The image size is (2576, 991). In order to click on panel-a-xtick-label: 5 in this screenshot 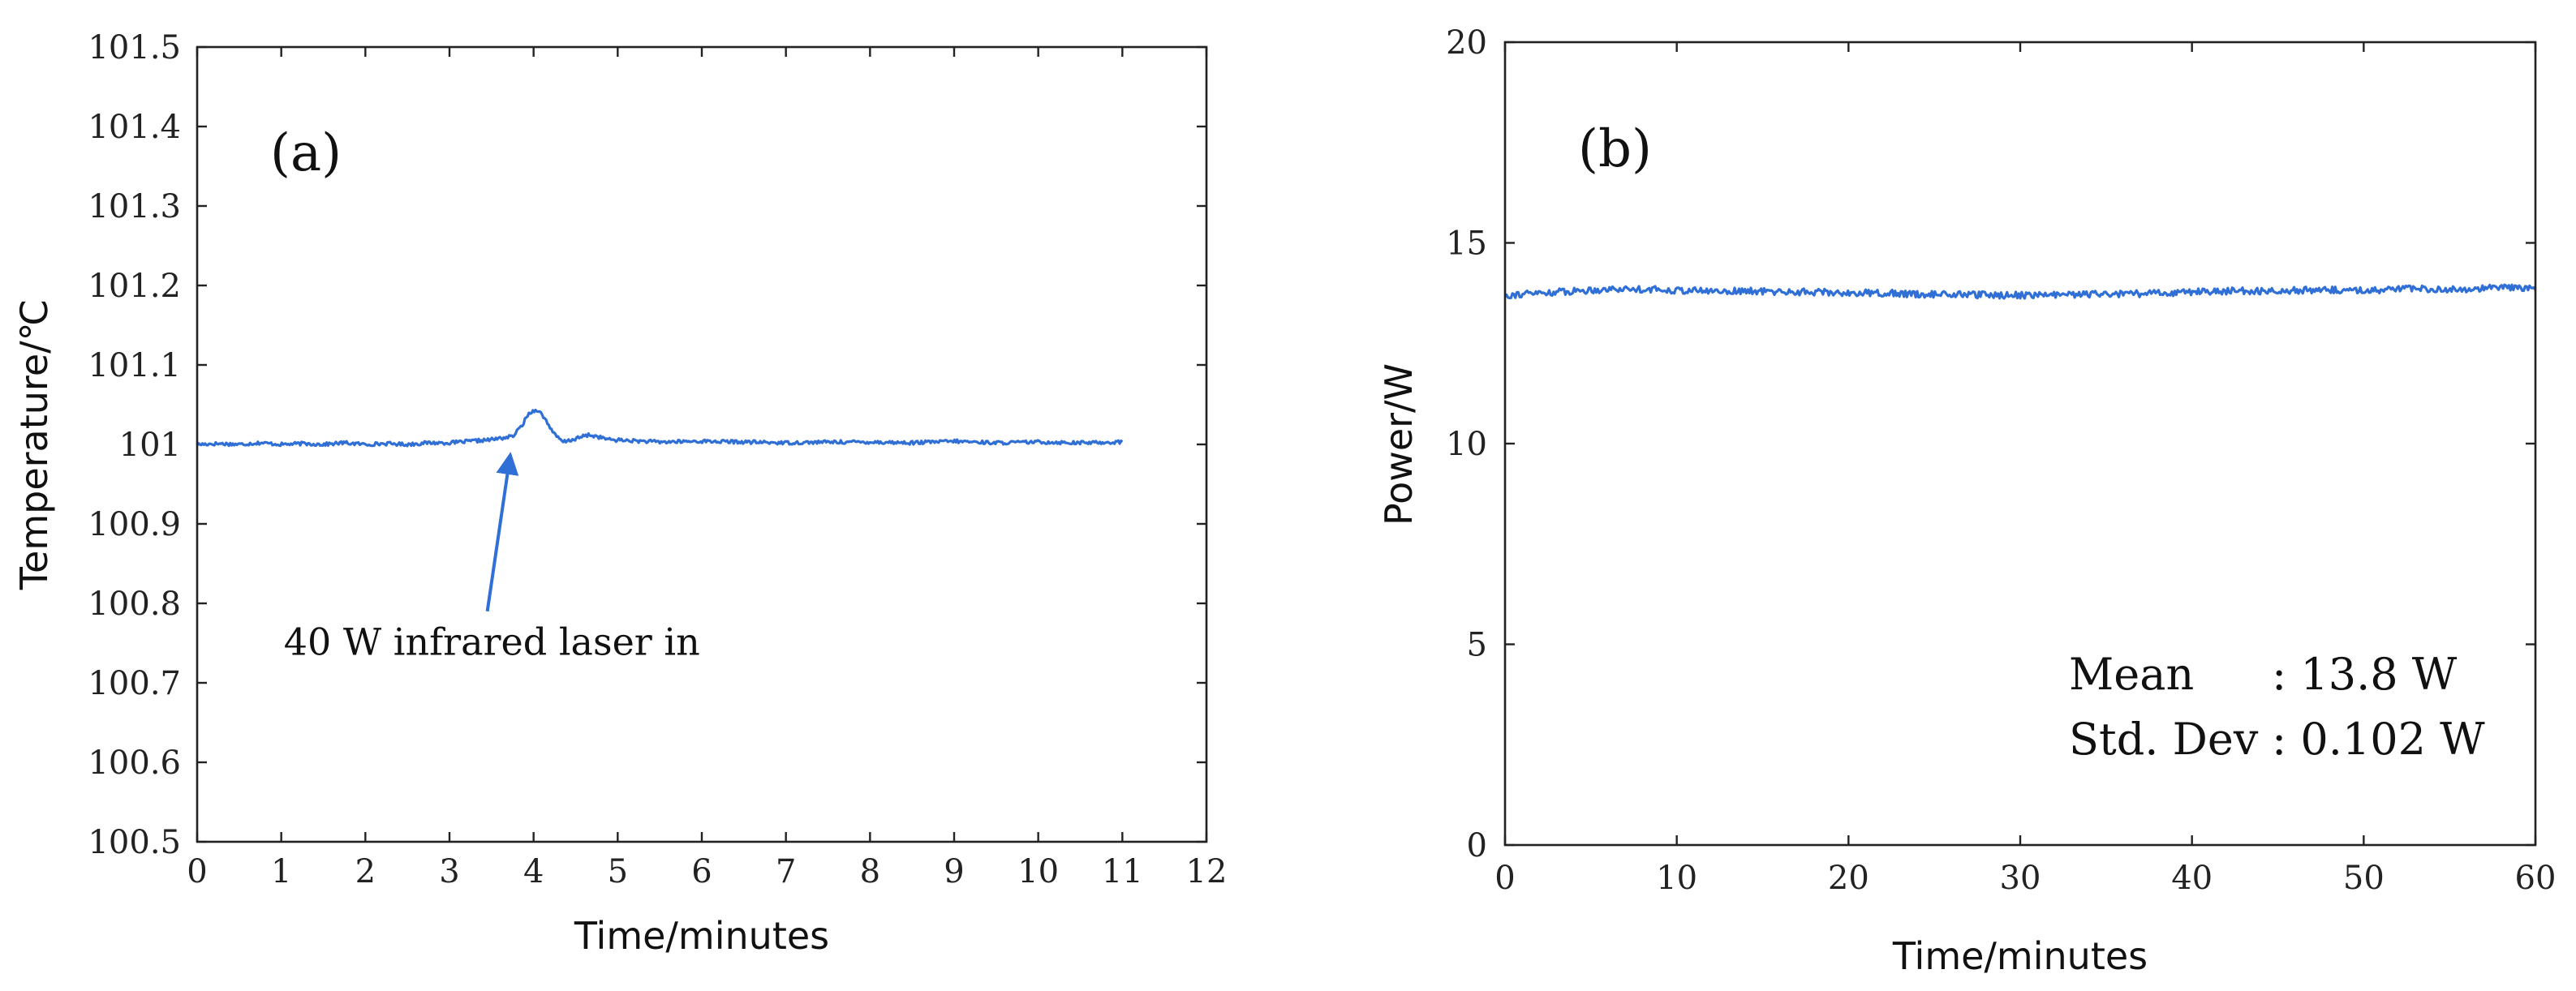, I will do `click(618, 871)`.